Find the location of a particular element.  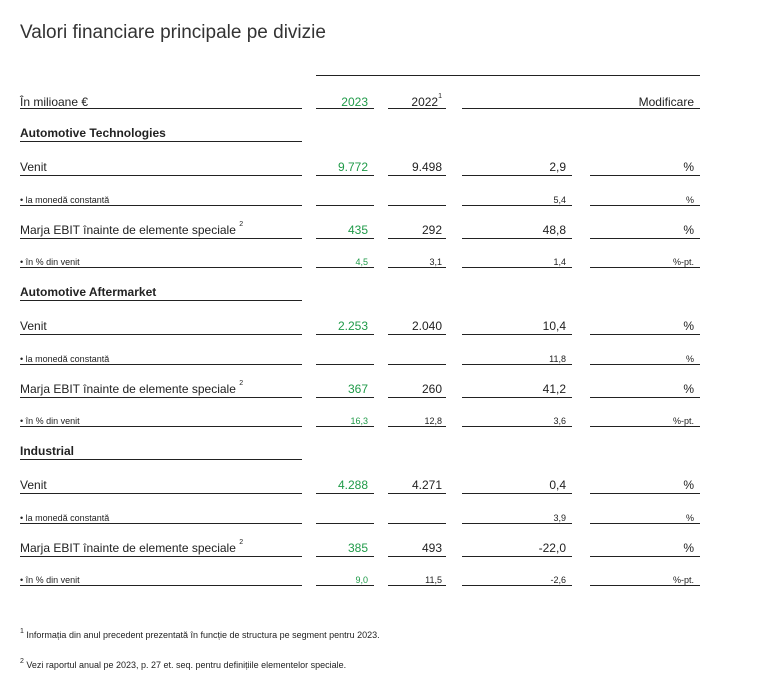

header-rule-current is located at coordinates (345, 108).